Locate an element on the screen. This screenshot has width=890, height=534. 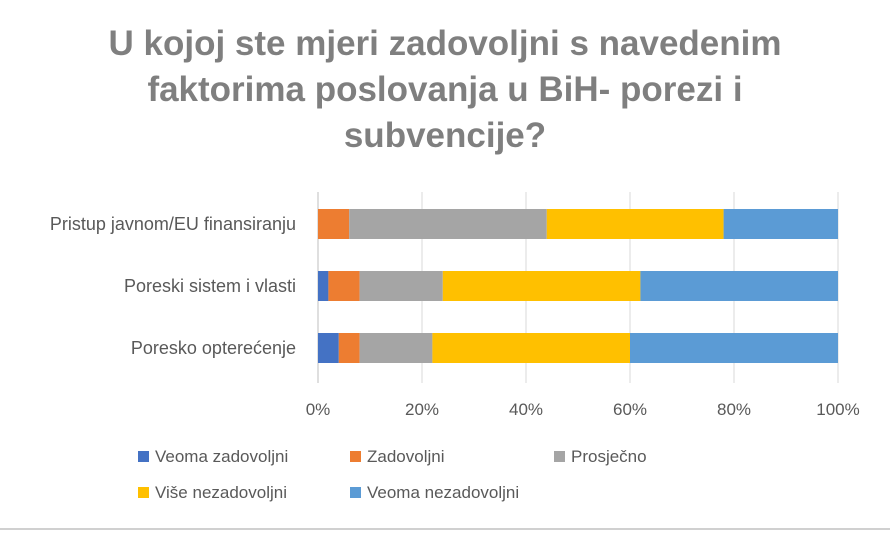
x-tick-label: 40% is located at coordinates (526, 409).